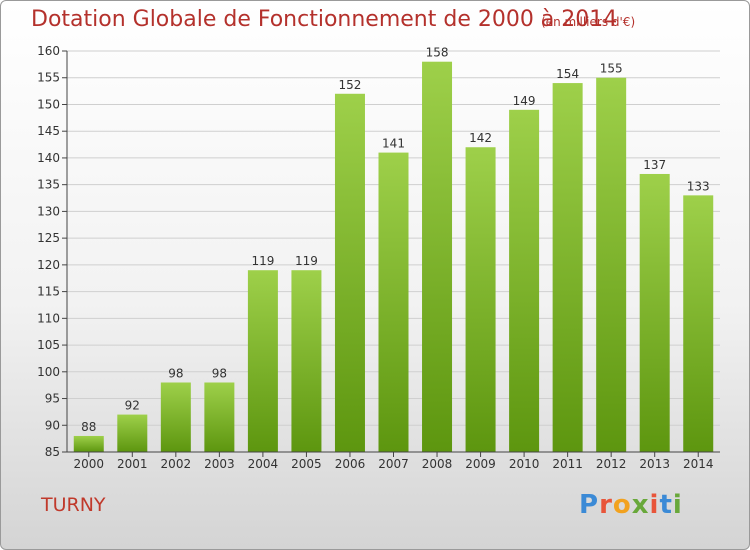 The height and width of the screenshot is (550, 750). Describe the element at coordinates (393, 302) in the screenshot. I see `bar-2007` at that location.